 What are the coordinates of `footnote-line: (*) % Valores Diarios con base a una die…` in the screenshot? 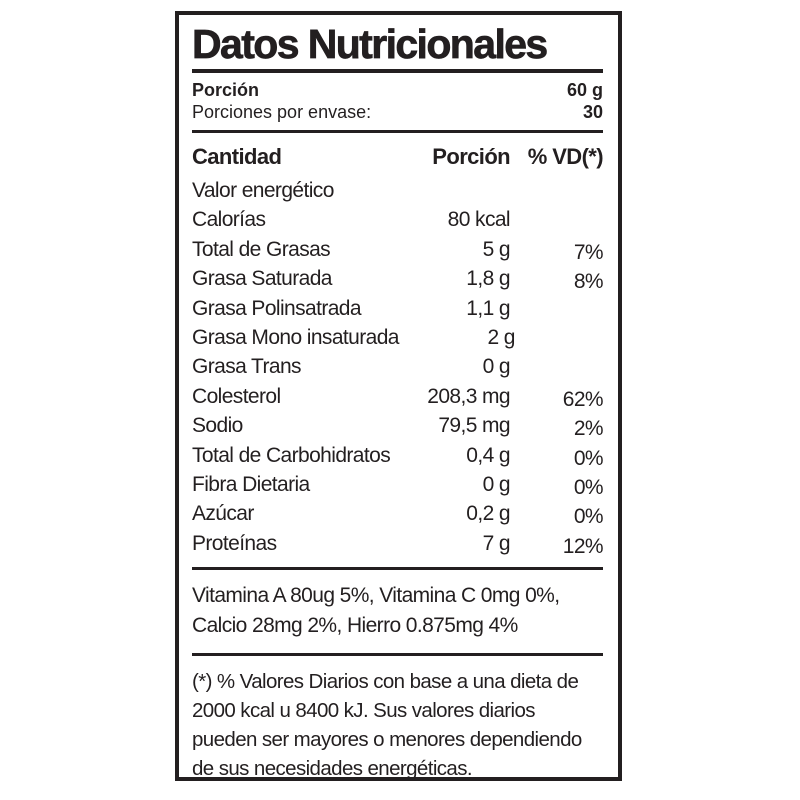 It's located at (385, 682).